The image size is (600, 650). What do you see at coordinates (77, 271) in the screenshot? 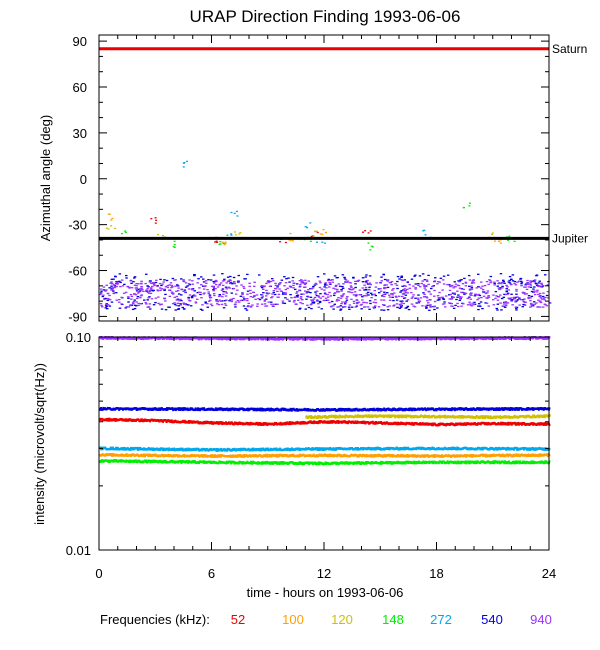
I see `y-tick-label: -60` at bounding box center [77, 271].